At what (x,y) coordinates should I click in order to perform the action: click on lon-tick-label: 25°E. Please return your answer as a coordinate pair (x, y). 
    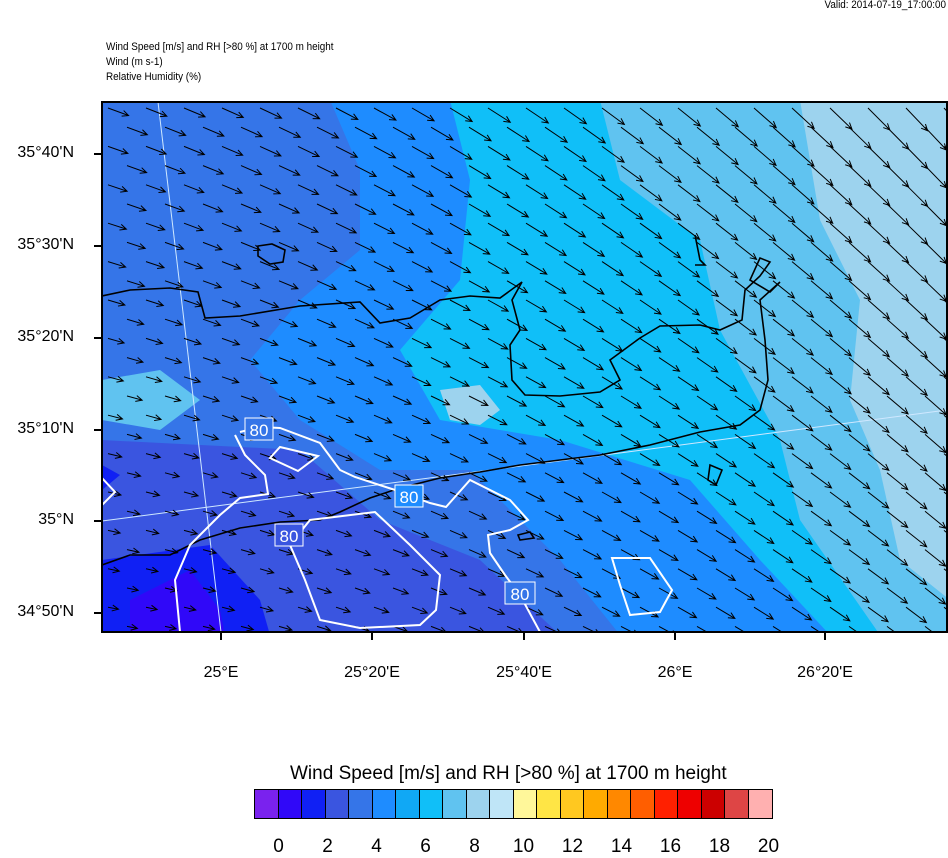
    Looking at the image, I should click on (221, 672).